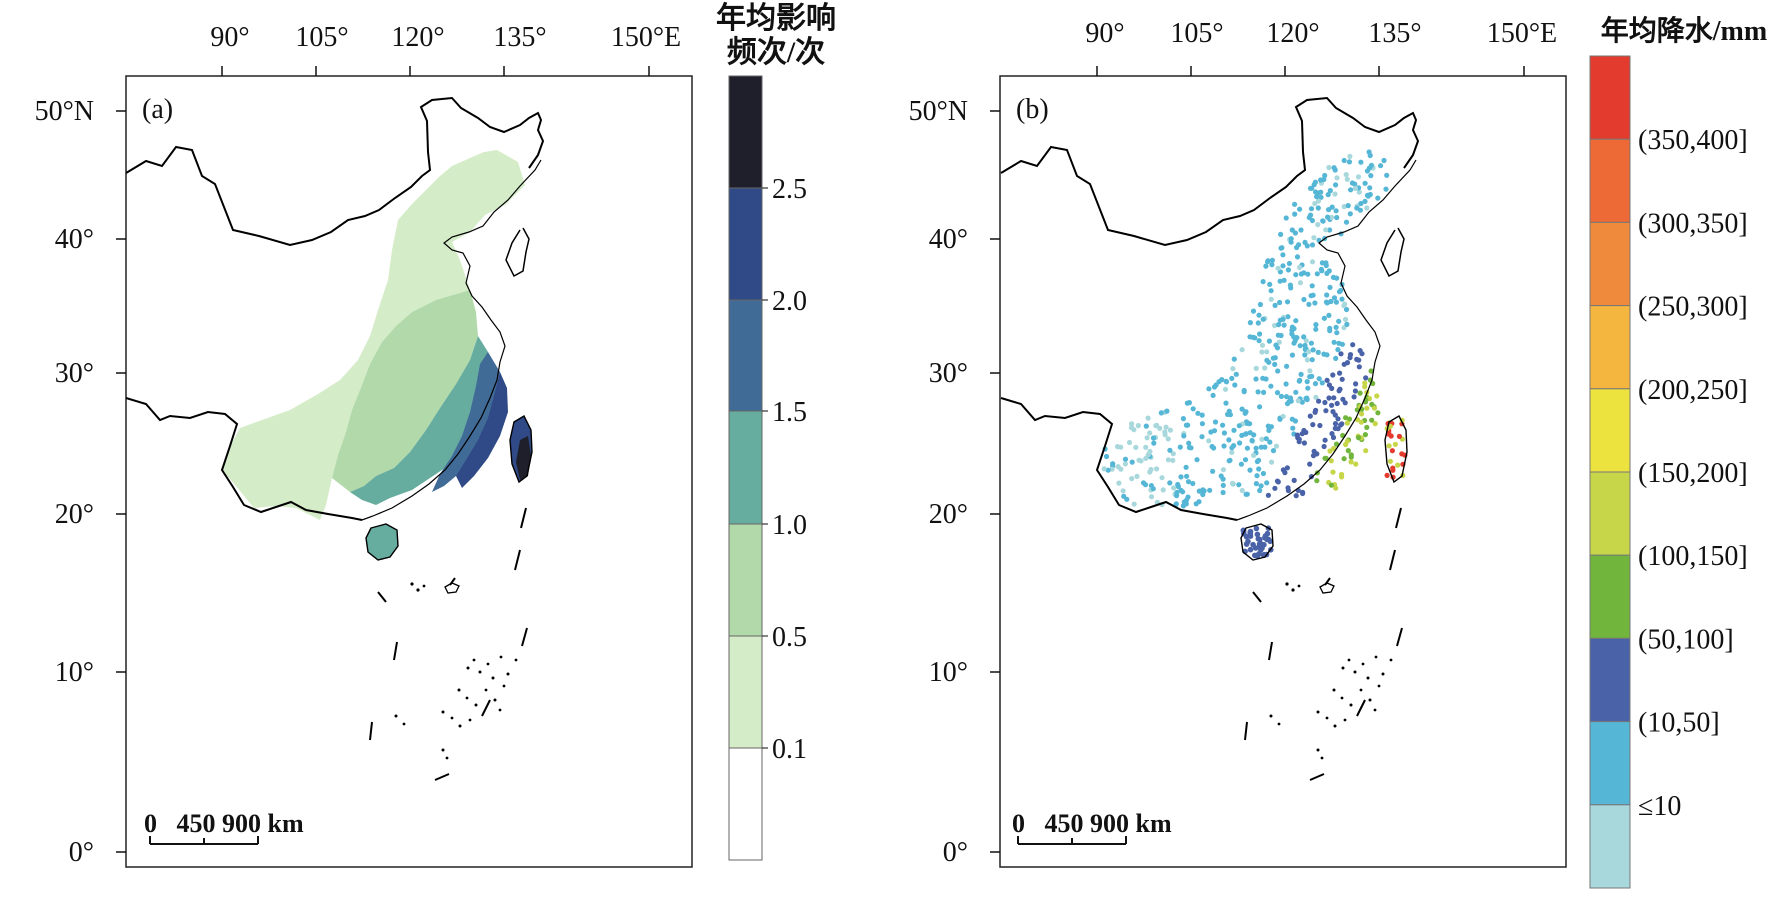 The image size is (1772, 897). What do you see at coordinates (1104, 33) in the screenshot?
I see `b-lon-tick-90: 90°` at bounding box center [1104, 33].